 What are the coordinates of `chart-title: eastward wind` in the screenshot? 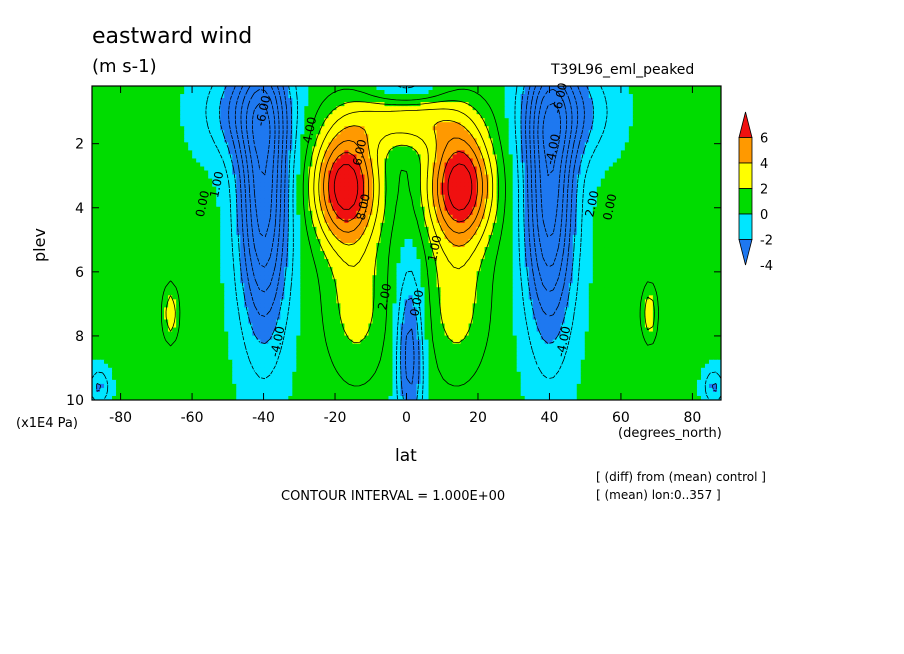 It's located at (172, 36).